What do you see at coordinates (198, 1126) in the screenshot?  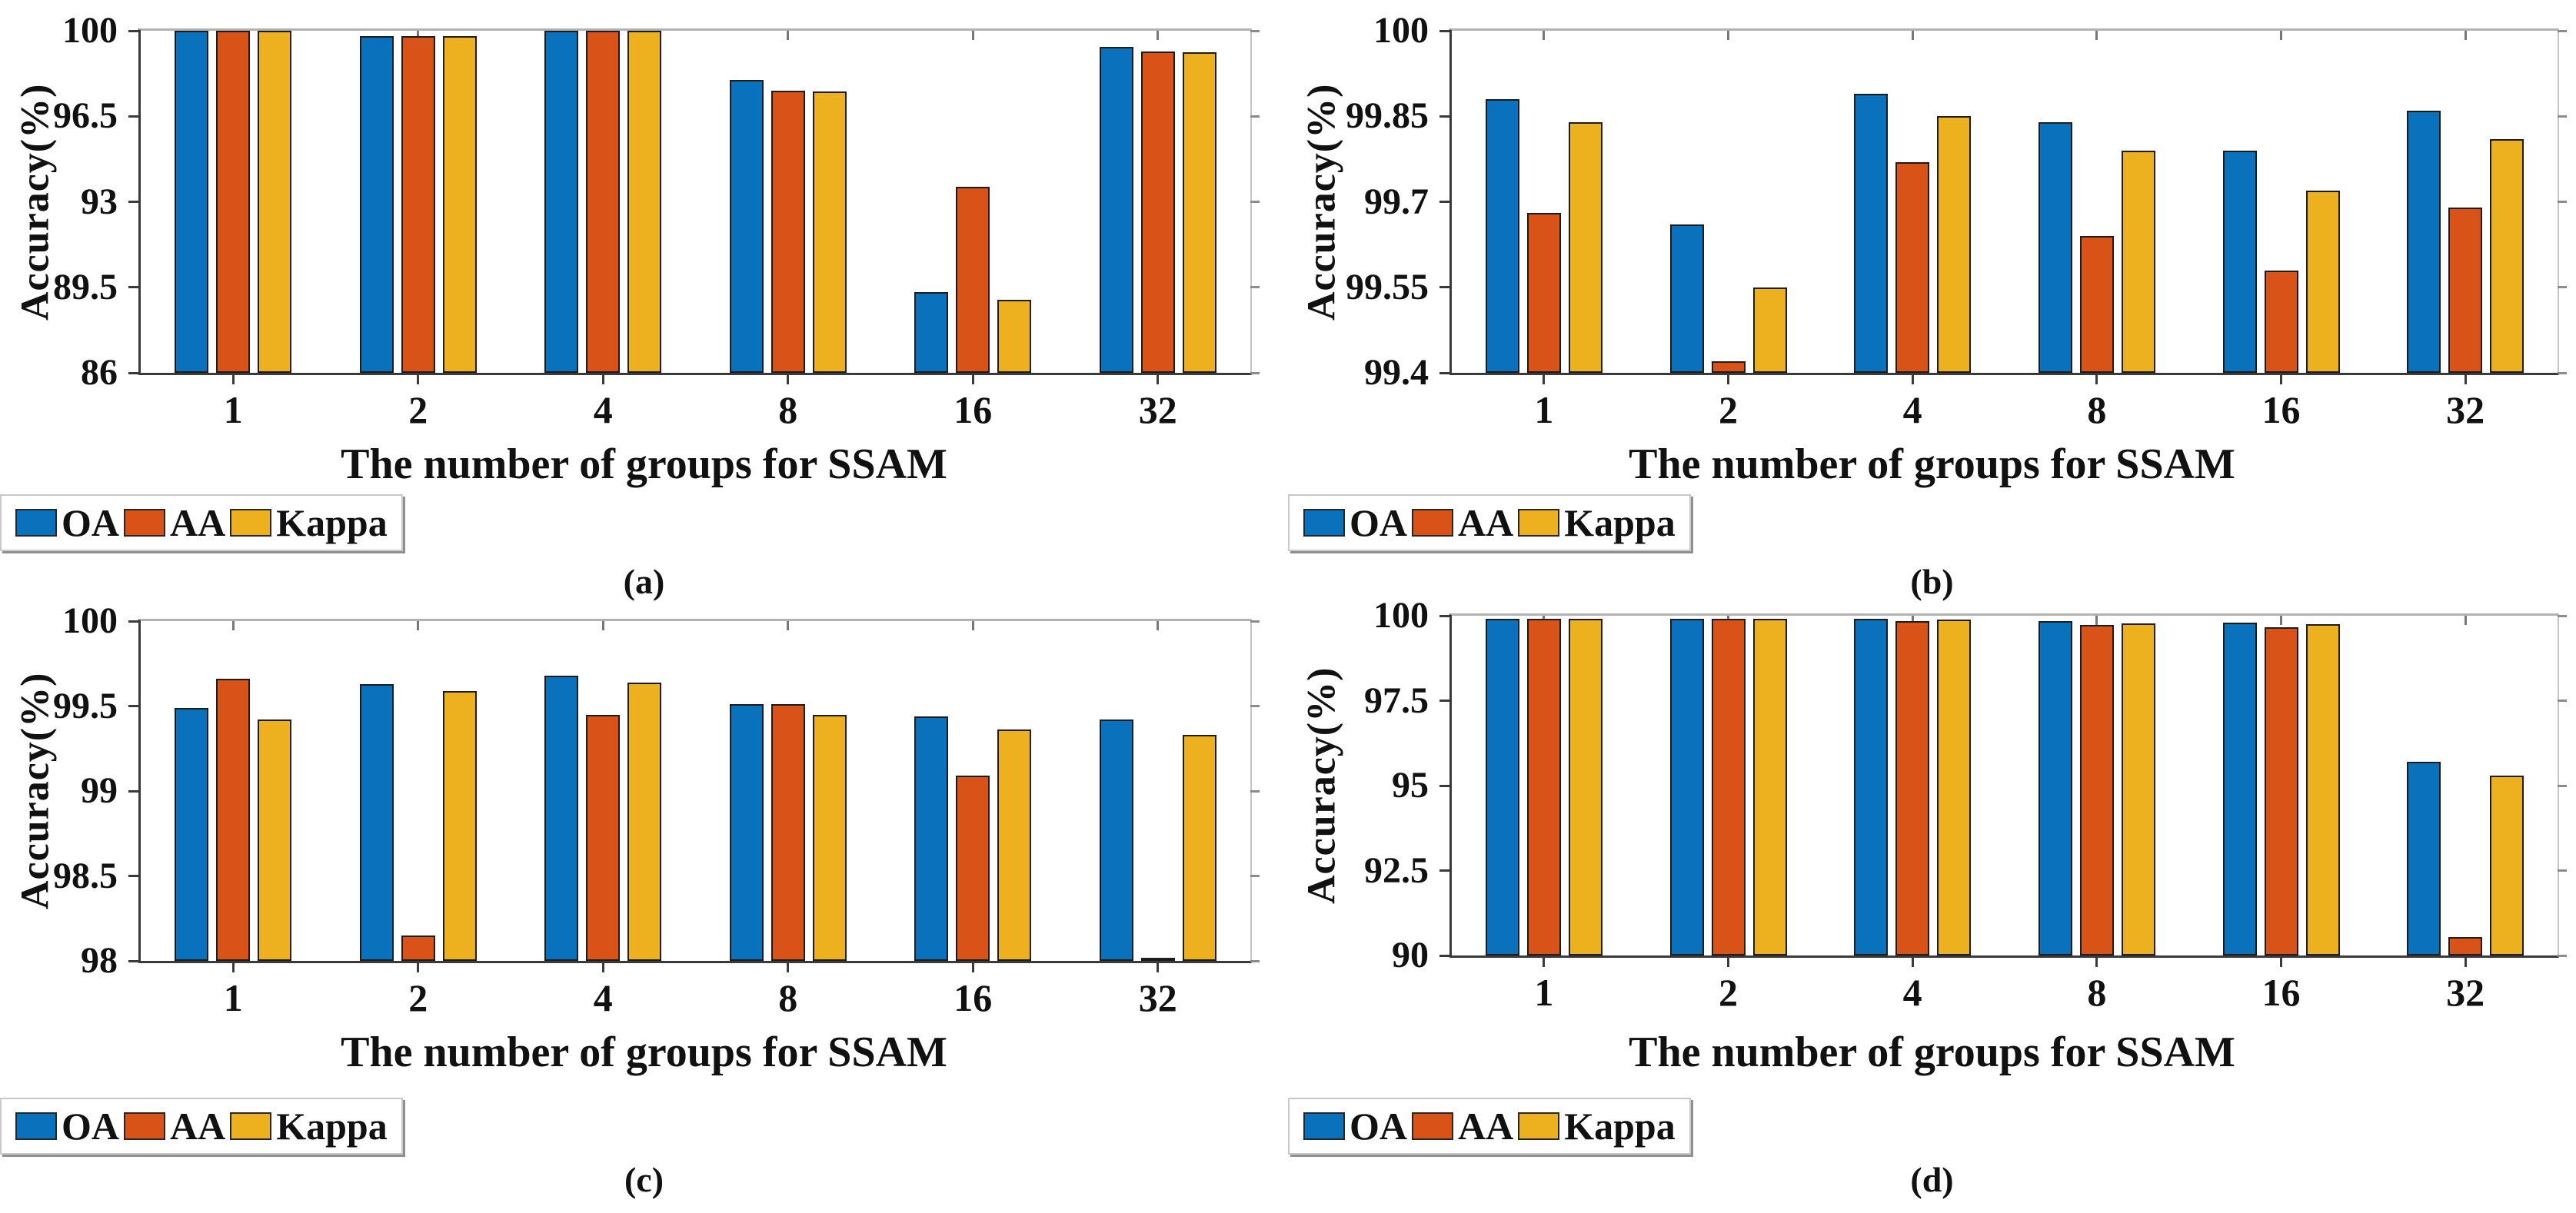 I see `legend-label: AA` at bounding box center [198, 1126].